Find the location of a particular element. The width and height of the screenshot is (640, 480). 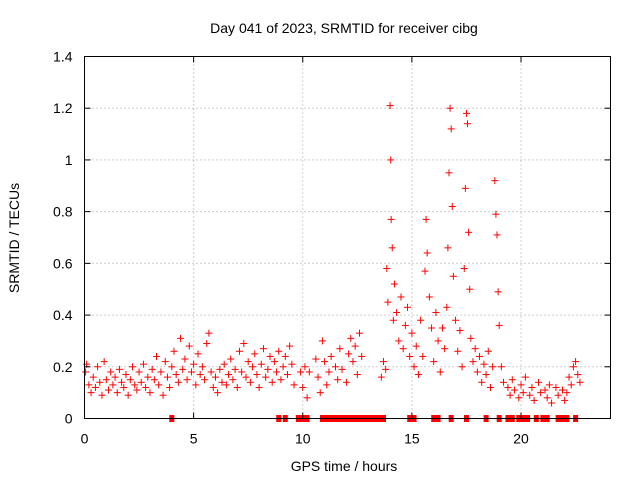

y-tick-label: 0.8 is located at coordinates (63, 212).